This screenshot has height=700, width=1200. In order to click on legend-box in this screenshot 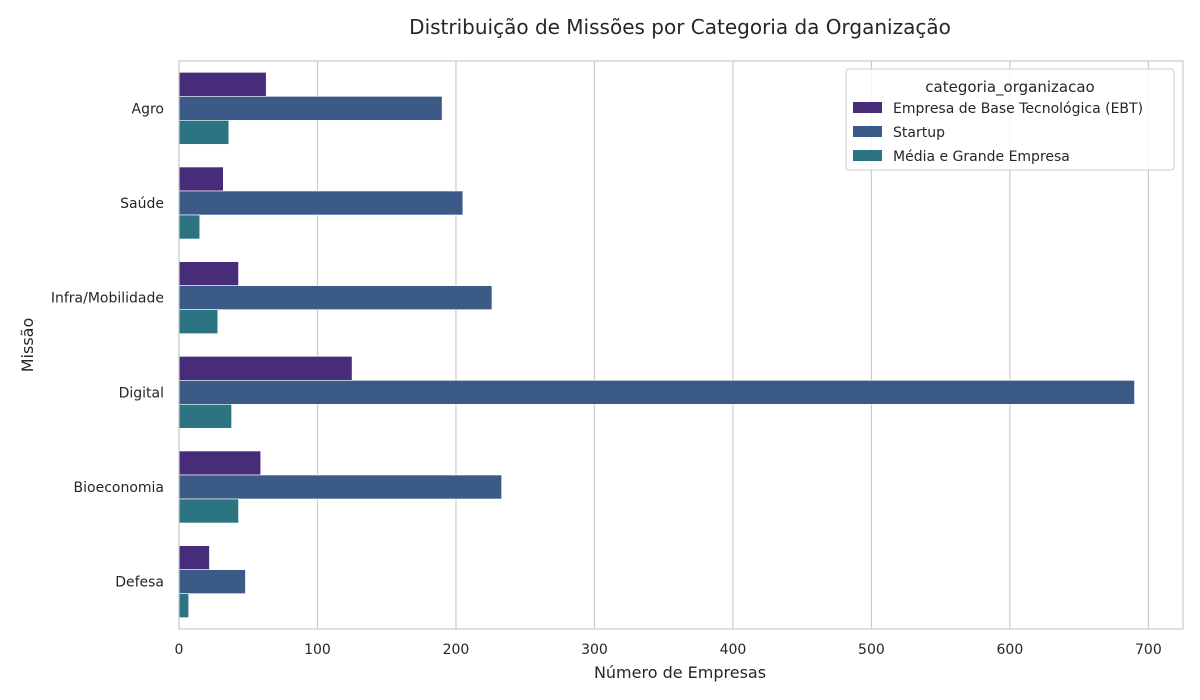, I will do `click(1010, 119)`.